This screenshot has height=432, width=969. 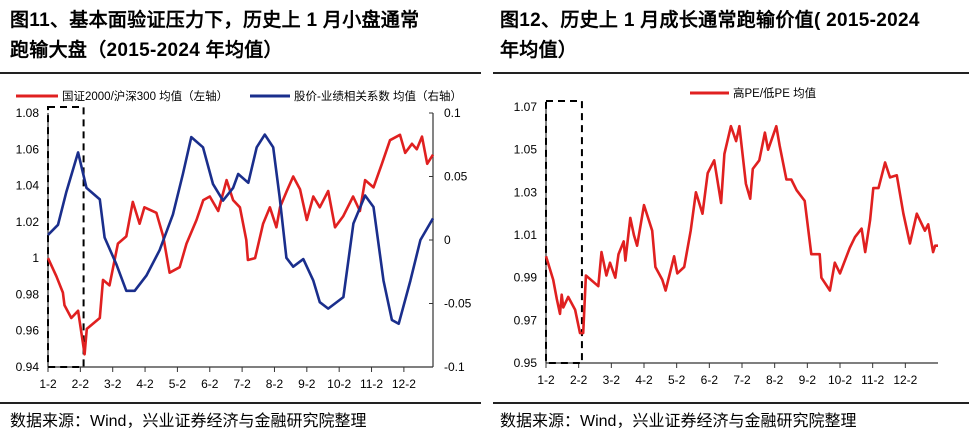 What do you see at coordinates (28, 331) in the screenshot?
I see `left-y-tick-label: 0.96` at bounding box center [28, 331].